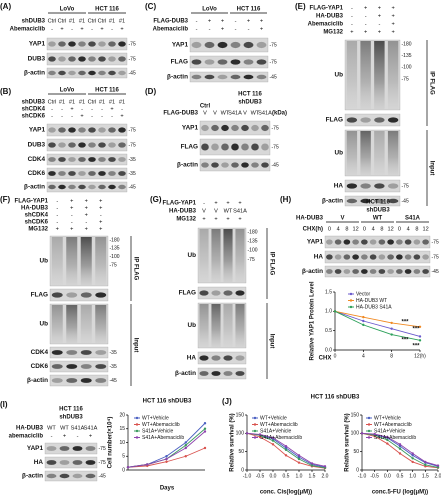 The height and width of the screenshot is (500, 441). Describe the element at coordinates (155, 418) in the screenshot. I see `legend-label: WT+Vehicle` at that location.